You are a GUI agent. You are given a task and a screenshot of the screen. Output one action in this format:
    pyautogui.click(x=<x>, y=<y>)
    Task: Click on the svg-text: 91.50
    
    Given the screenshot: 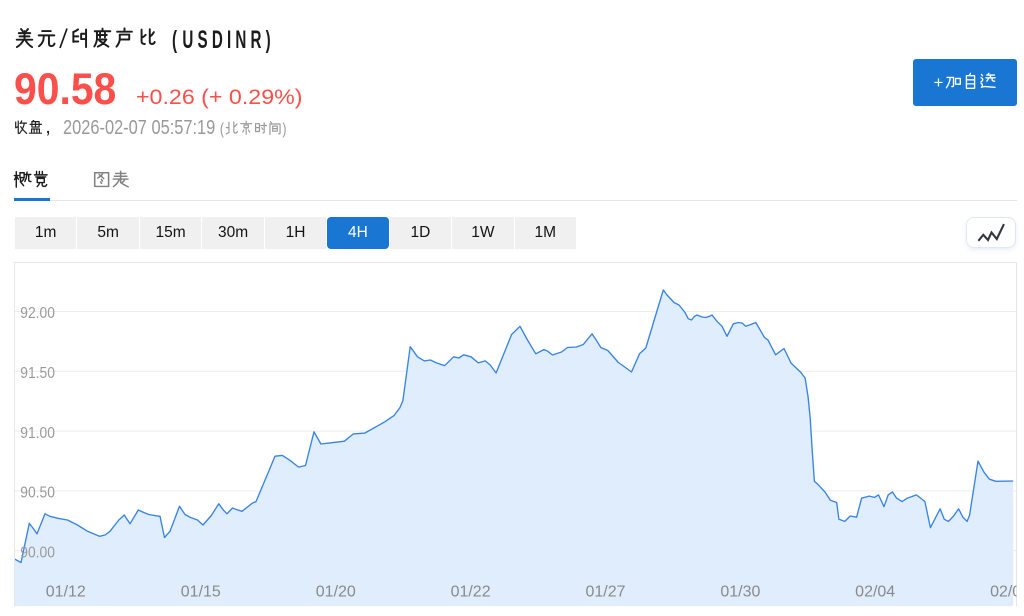 What is the action you would take?
    pyautogui.click(x=37, y=373)
    